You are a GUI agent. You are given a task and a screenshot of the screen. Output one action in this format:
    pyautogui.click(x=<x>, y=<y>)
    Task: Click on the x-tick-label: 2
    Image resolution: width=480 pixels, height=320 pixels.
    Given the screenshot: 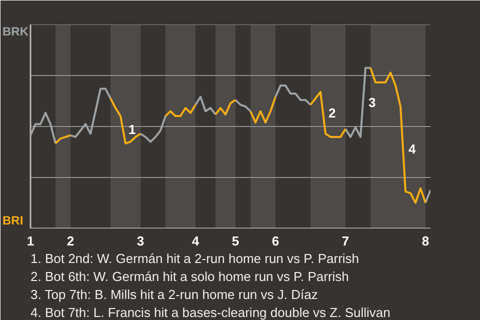 What is the action you would take?
    pyautogui.click(x=70, y=241)
    